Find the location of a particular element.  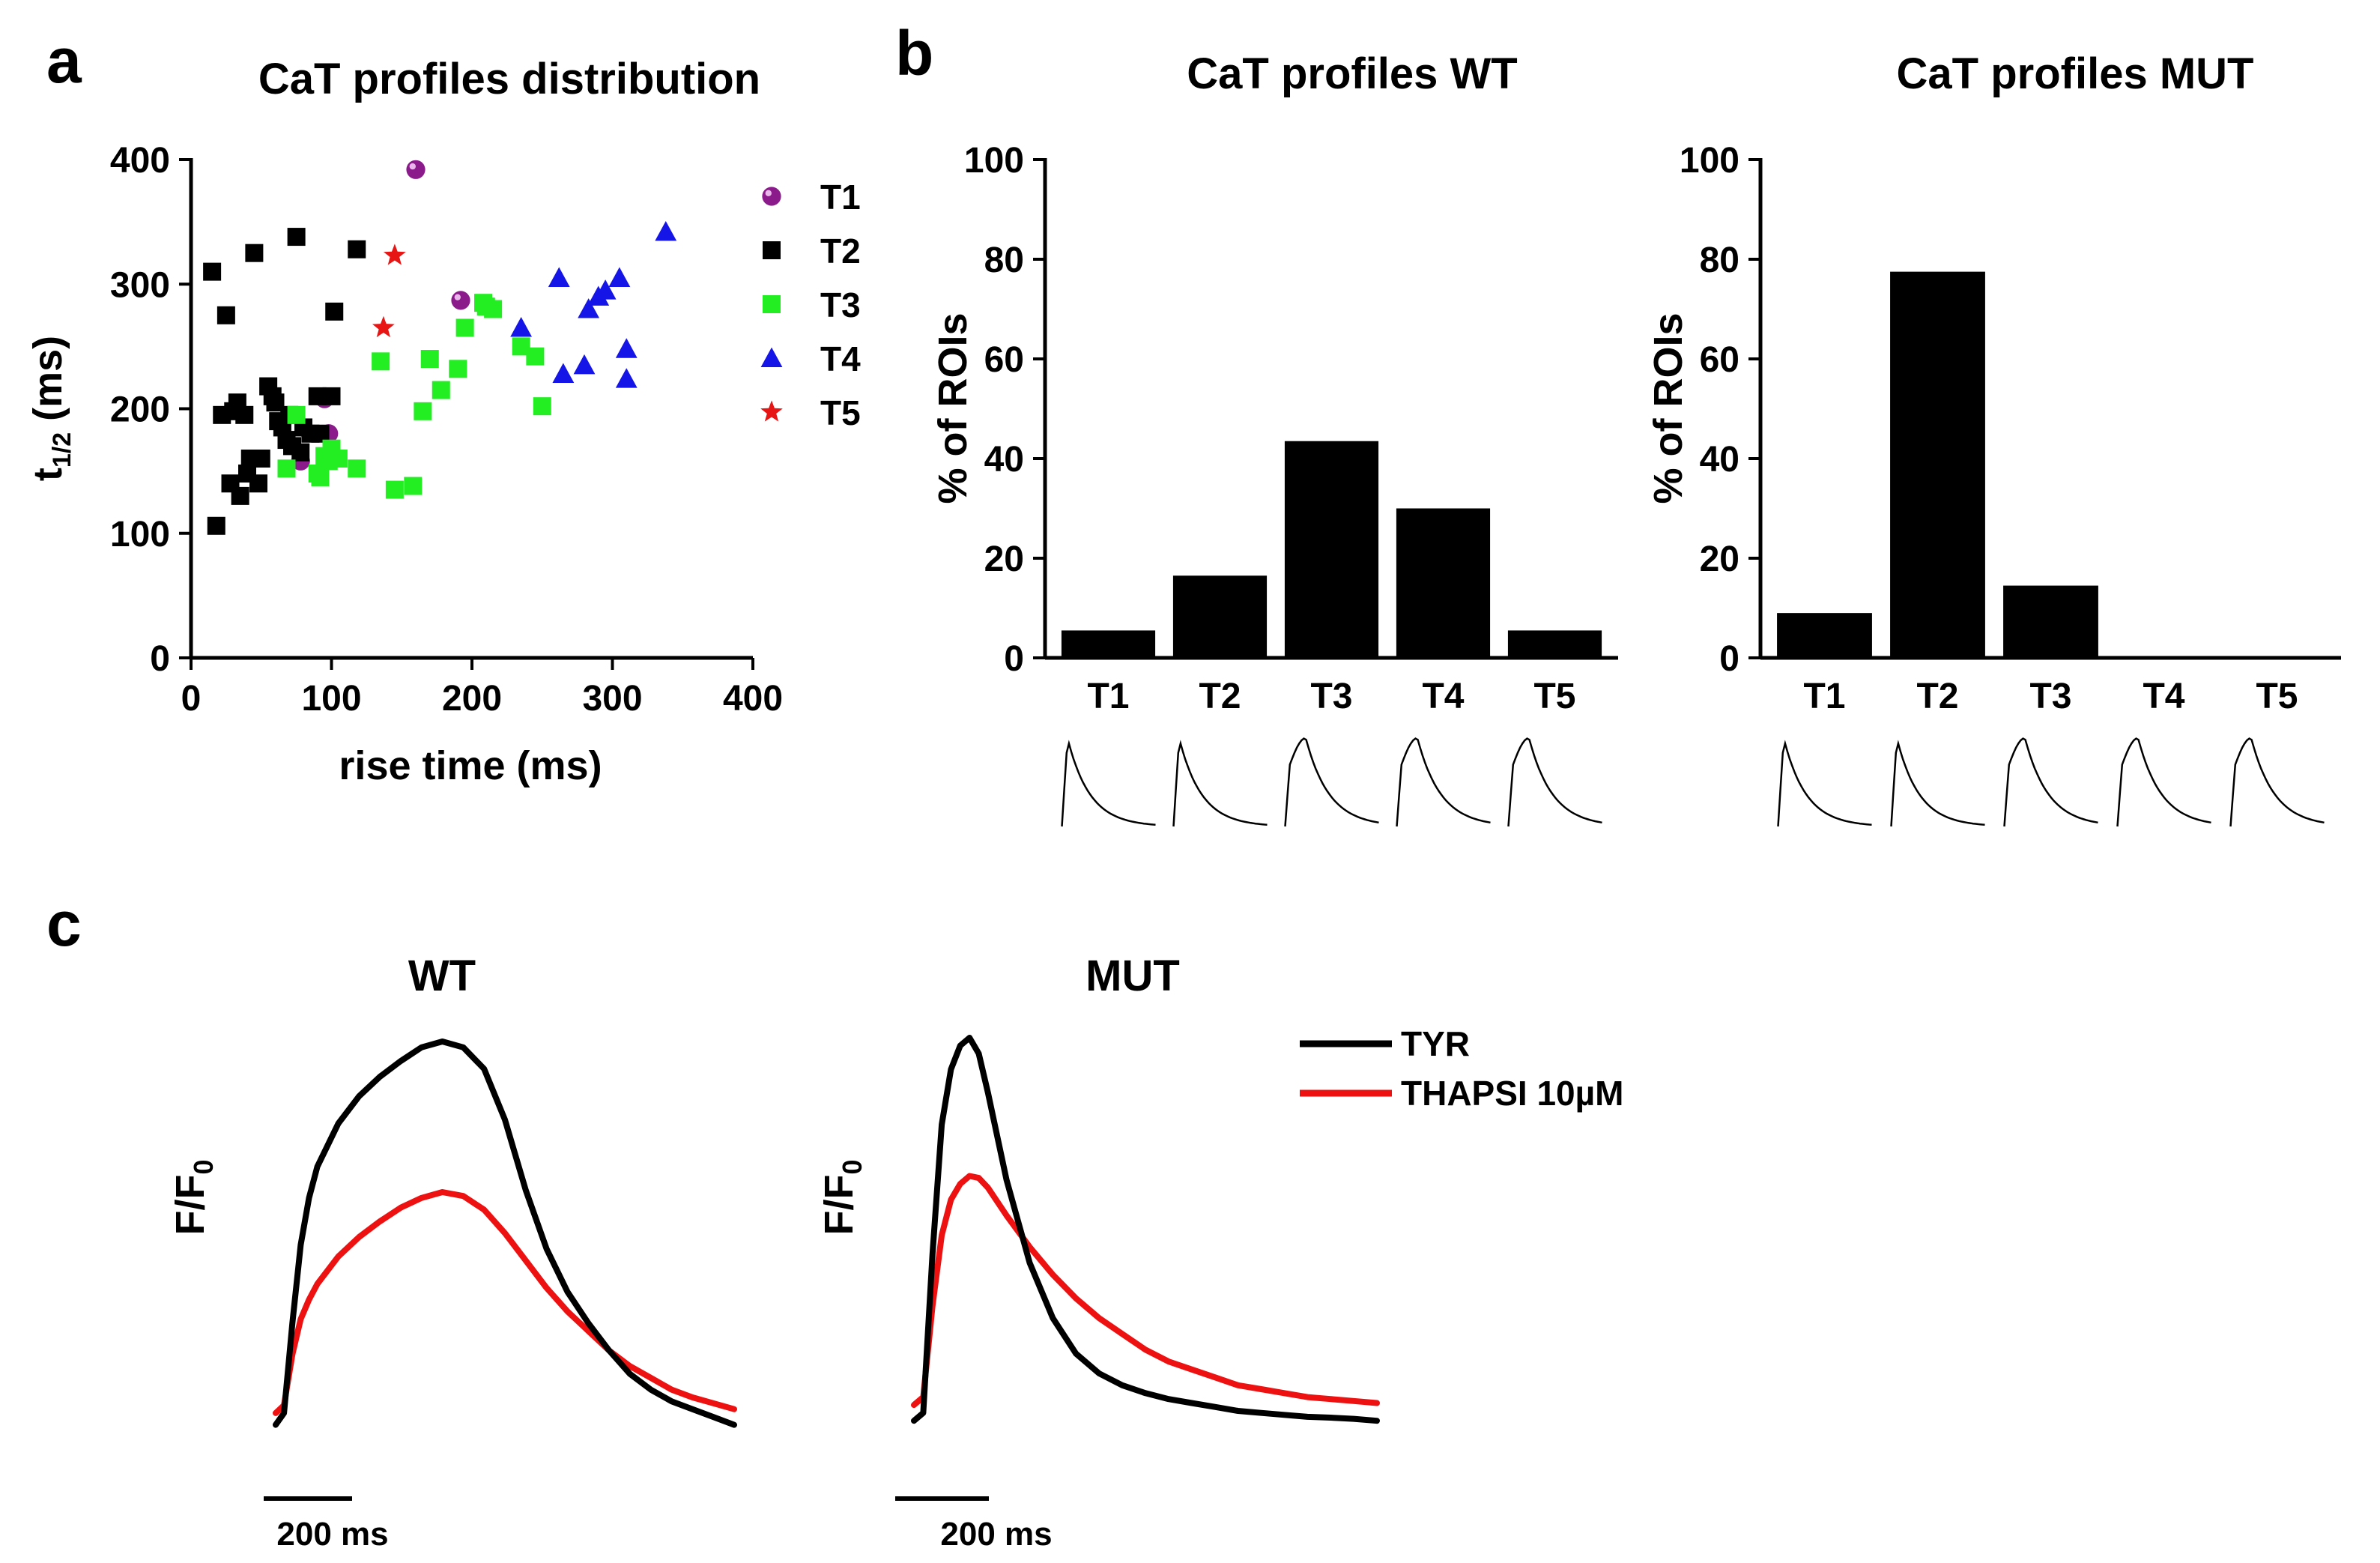

trace-chart-mut: MUT F/F0 200 ms is located at coordinates (1098, 1252).